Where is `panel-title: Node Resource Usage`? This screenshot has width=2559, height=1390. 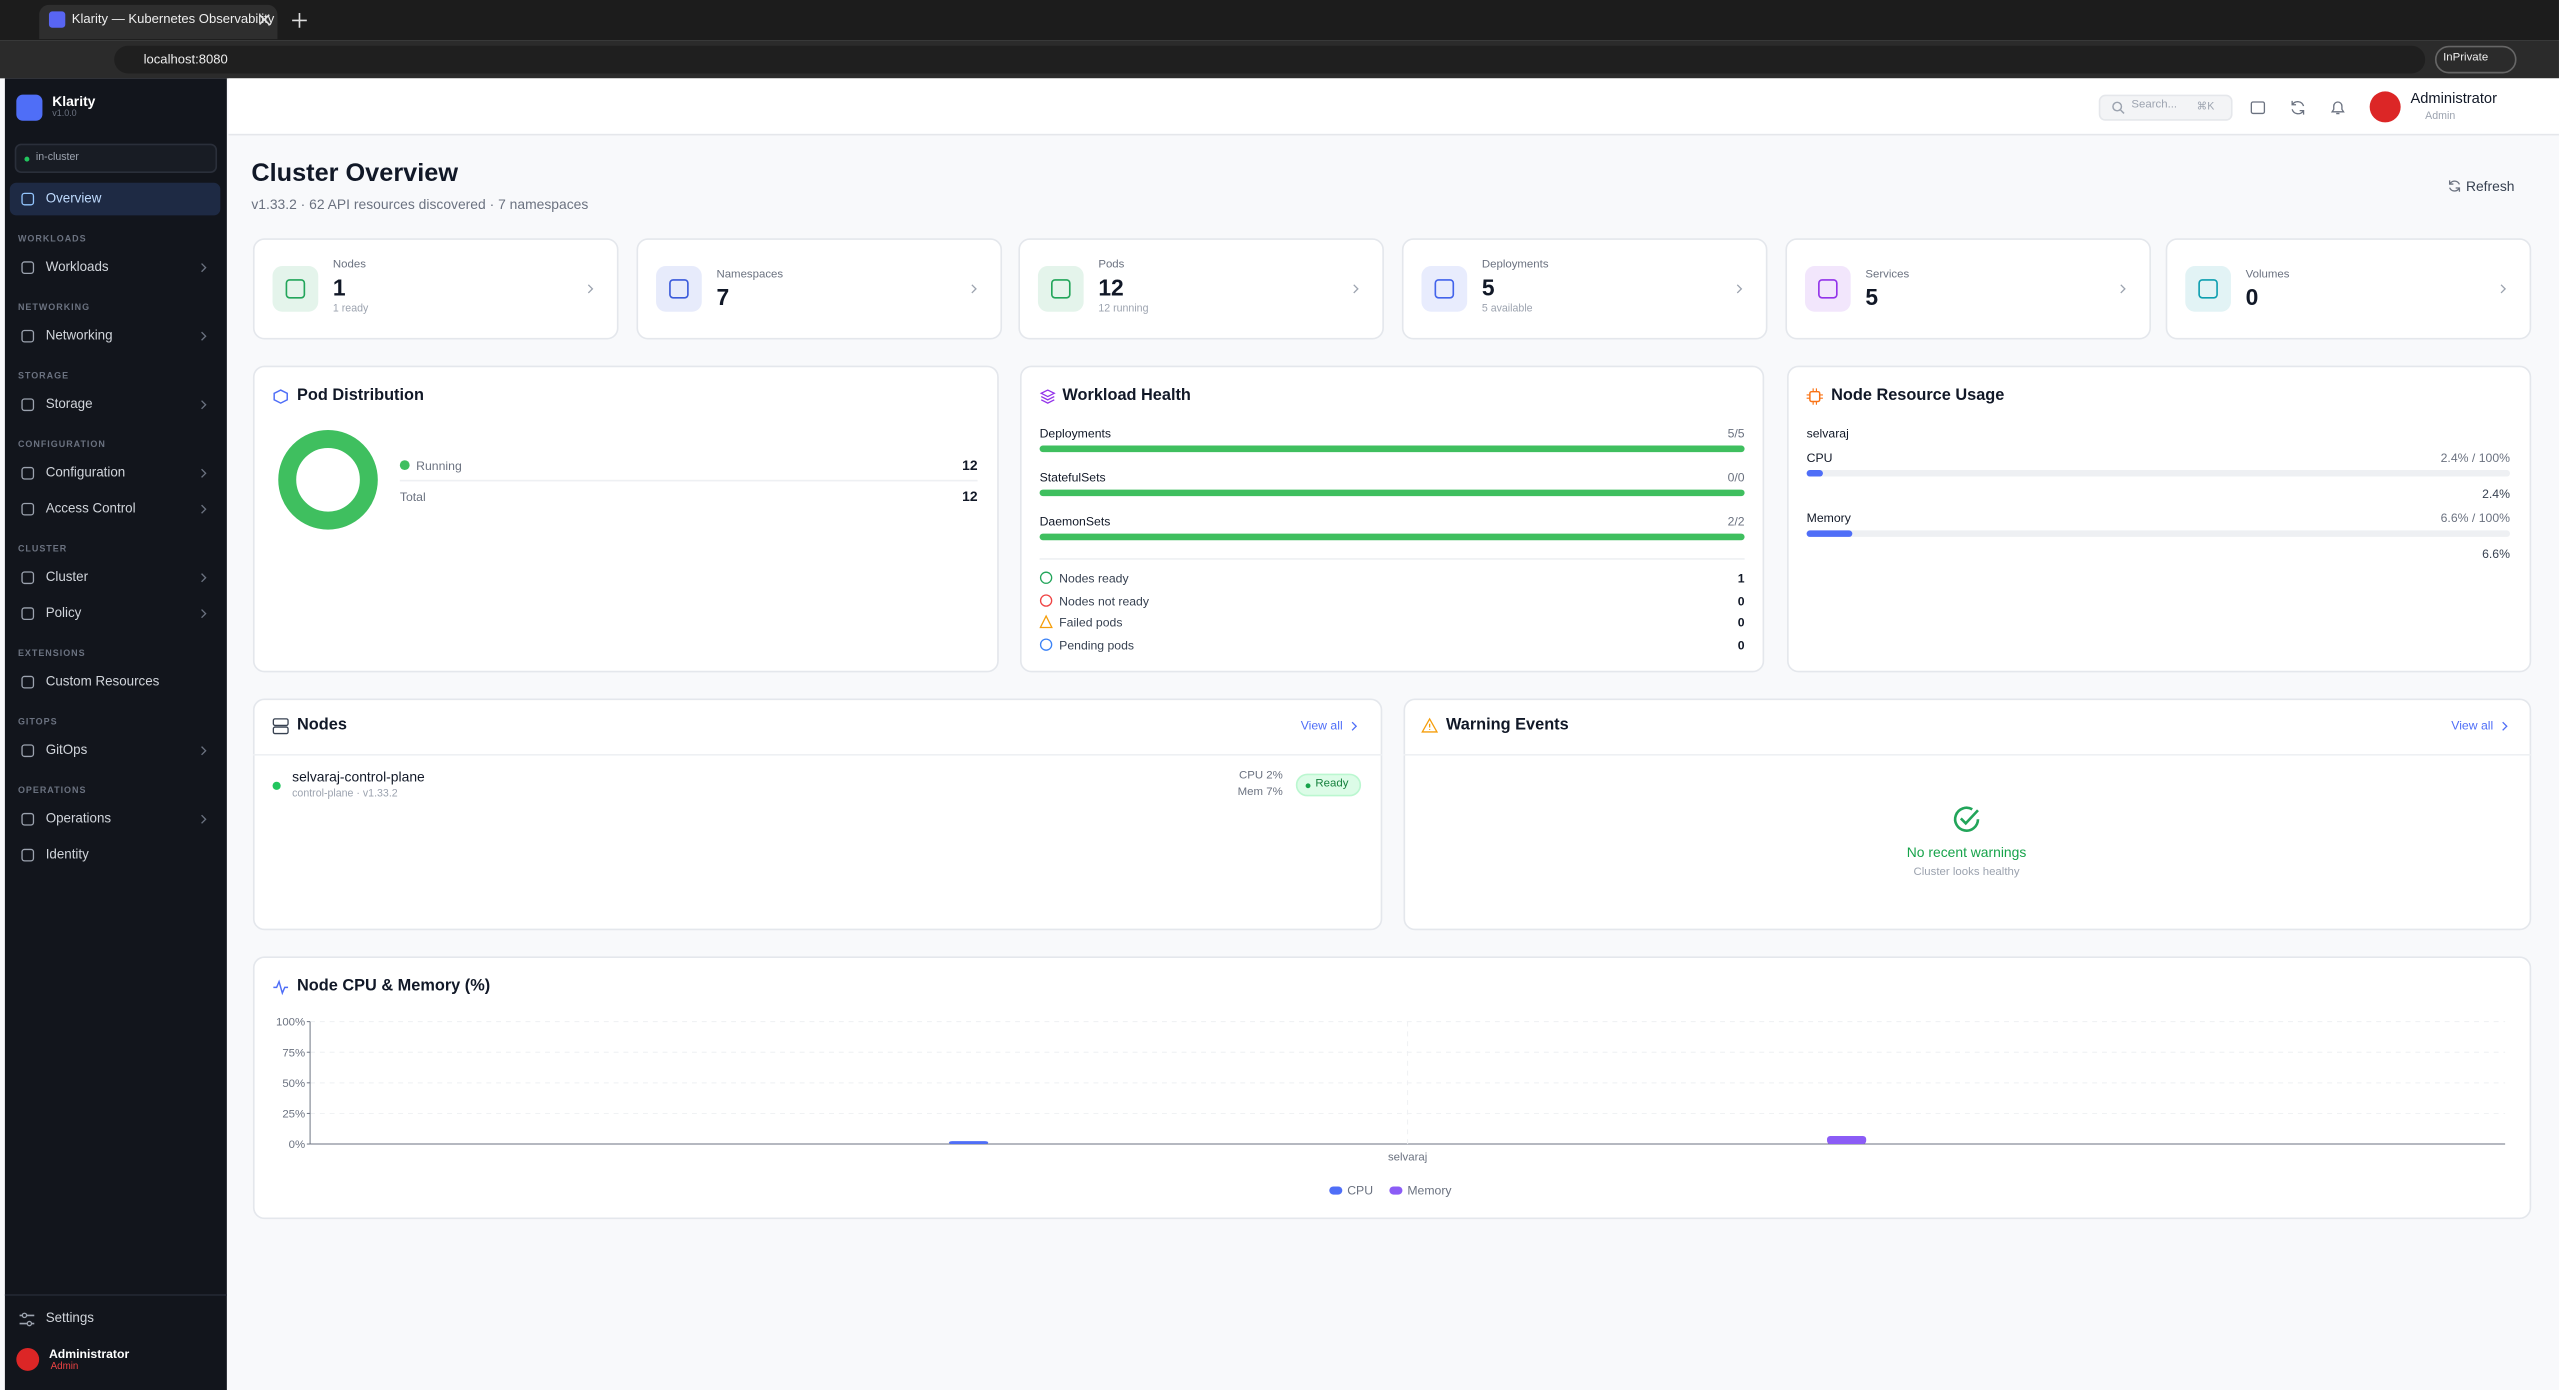 panel-title: Node Resource Usage is located at coordinates (1918, 395).